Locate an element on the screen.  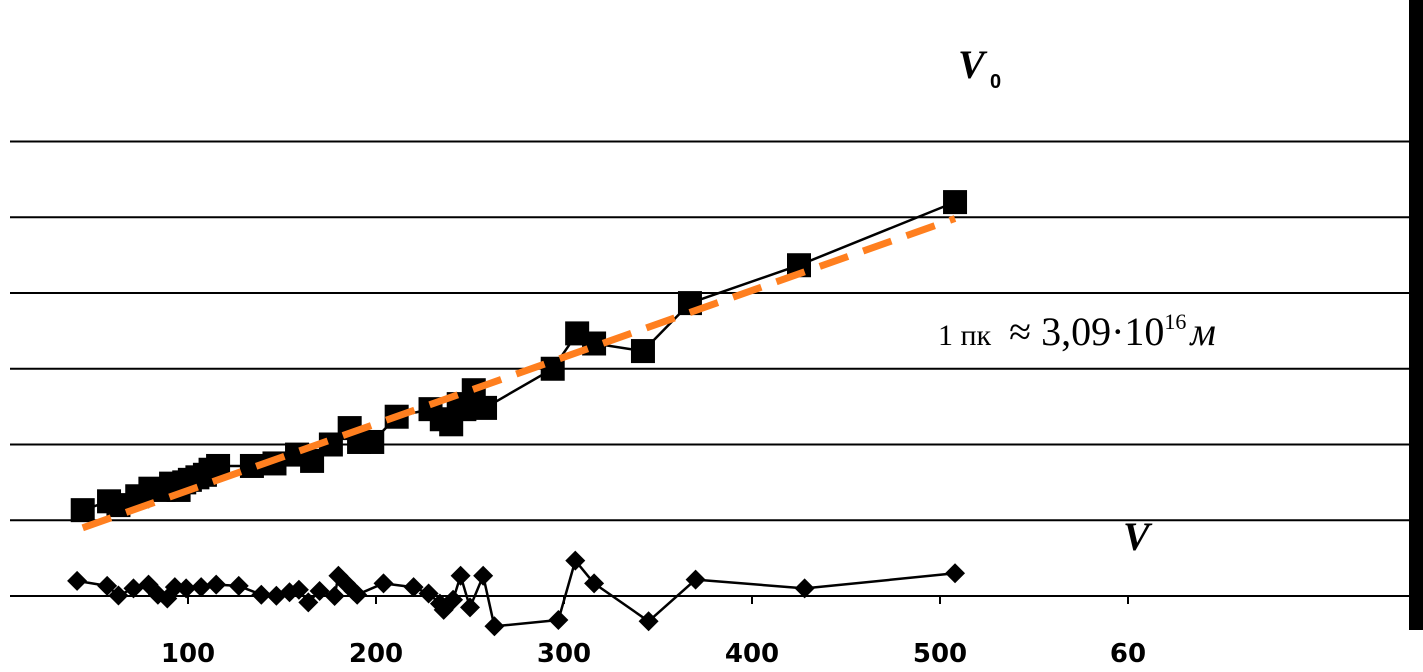
x-tick-label: 500 is located at coordinates (940, 654).